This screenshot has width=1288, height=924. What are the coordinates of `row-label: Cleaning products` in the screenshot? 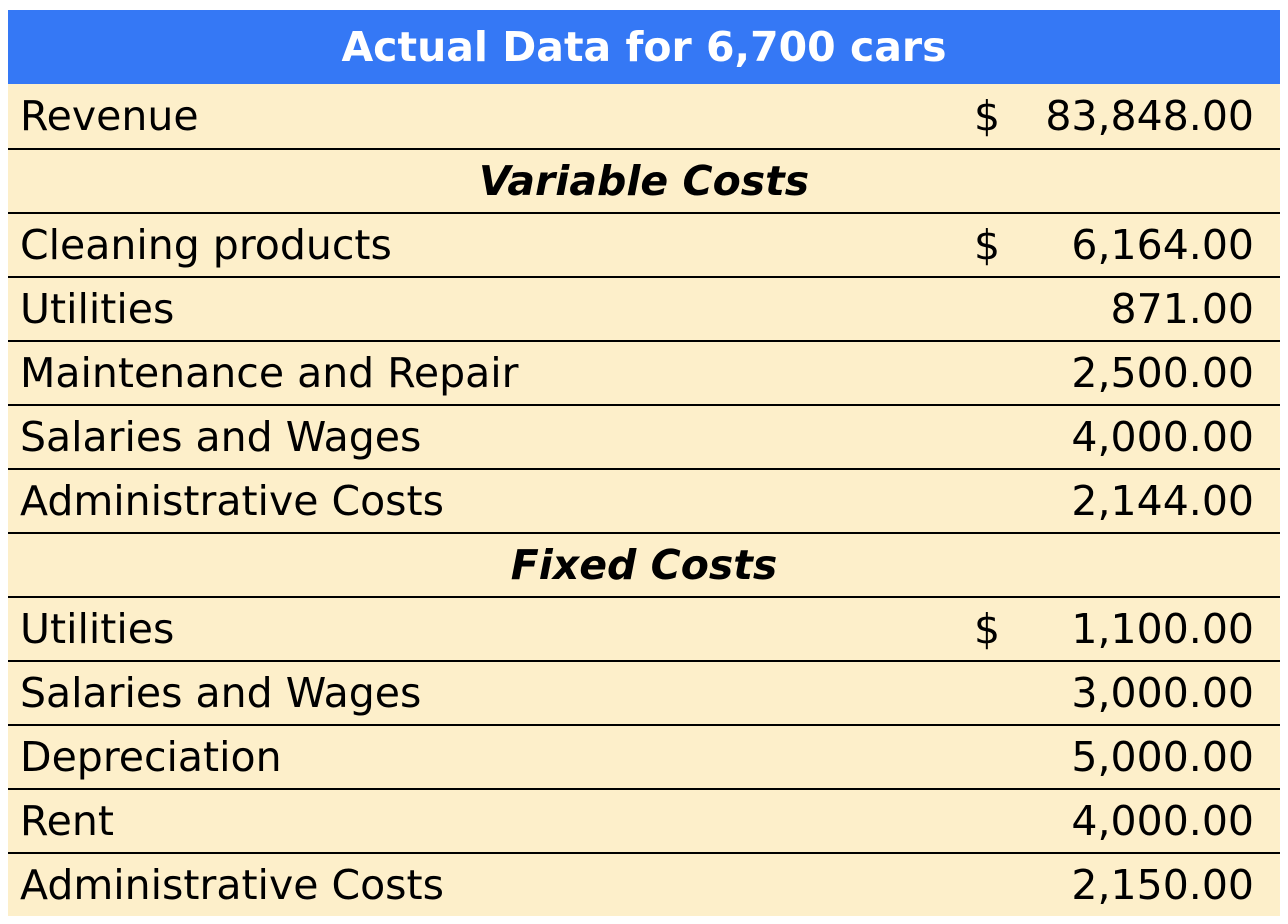 It's located at (206, 245).